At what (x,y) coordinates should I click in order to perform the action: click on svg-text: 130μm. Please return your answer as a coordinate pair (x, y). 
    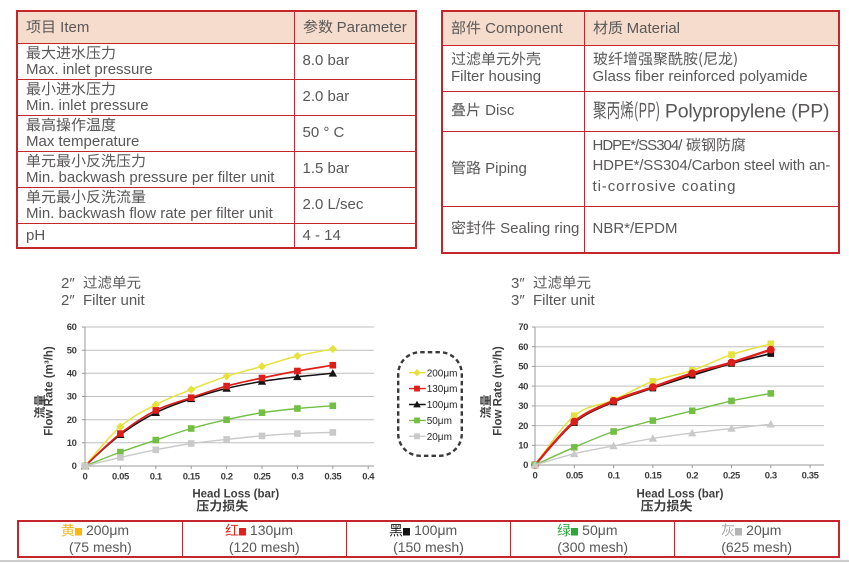
    Looking at the image, I should click on (442, 389).